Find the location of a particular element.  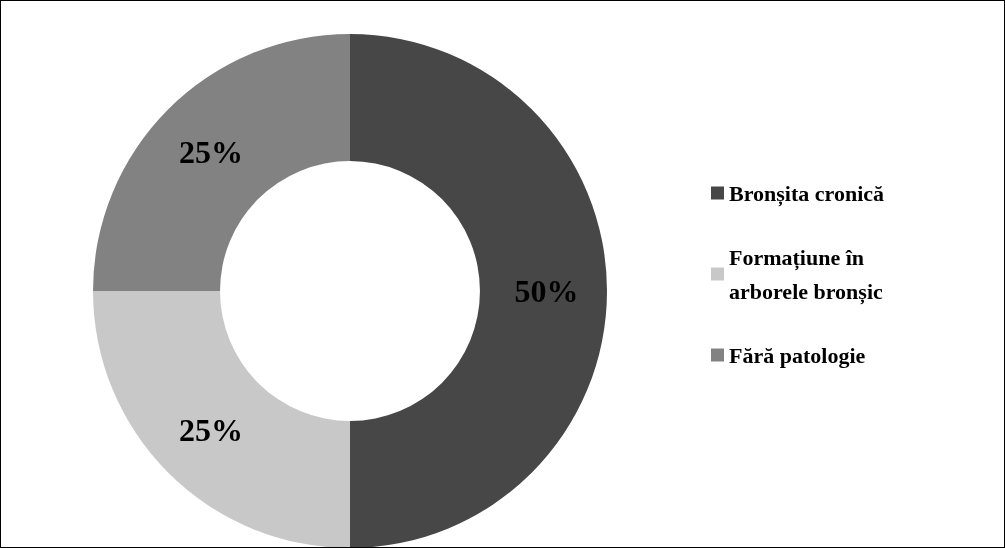

data-label: 50% is located at coordinates (546, 291).